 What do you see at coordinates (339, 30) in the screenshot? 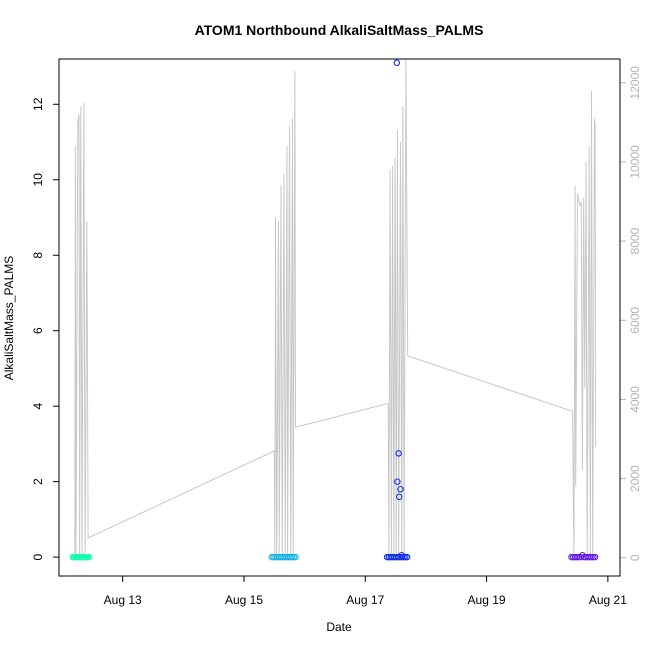
I see `chart-title: ATOM1 Northbound AlkaliSaltMass_PALMS` at bounding box center [339, 30].